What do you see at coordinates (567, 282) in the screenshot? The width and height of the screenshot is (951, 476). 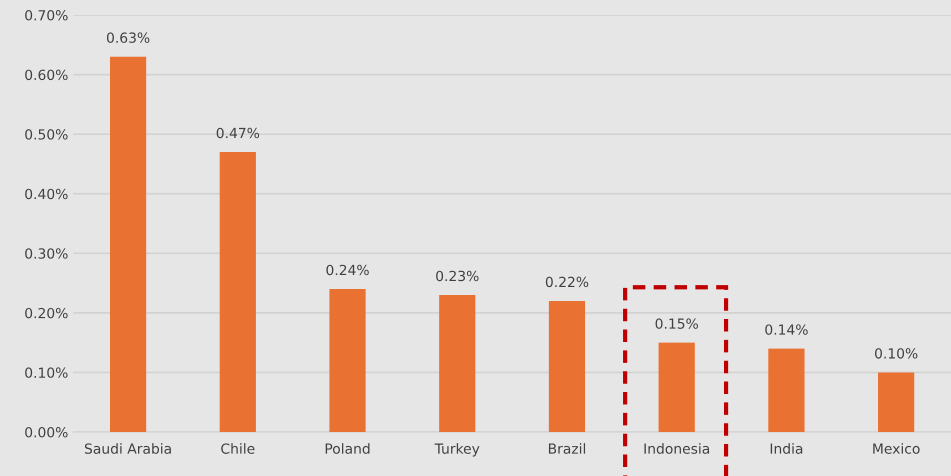 I see `data-label: 0.22%` at bounding box center [567, 282].